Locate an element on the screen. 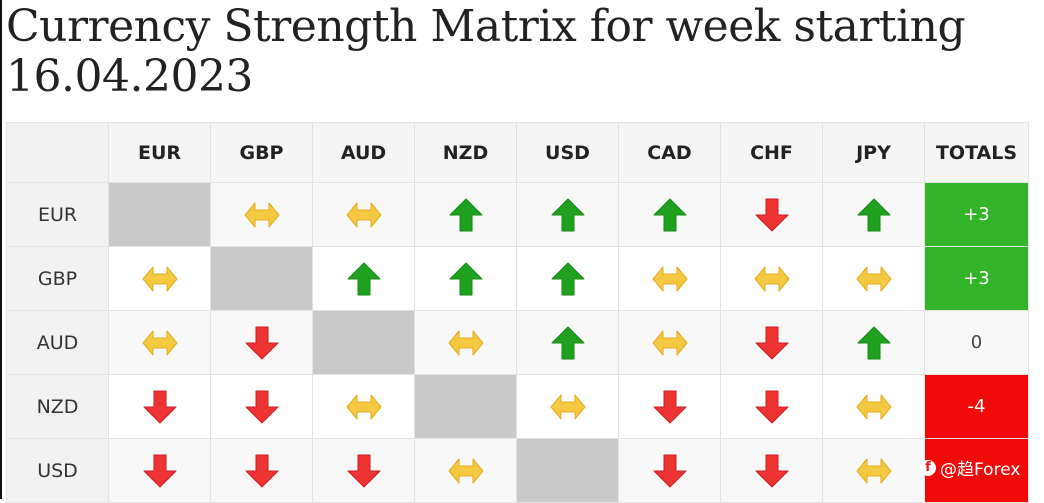  column-header: AUD is located at coordinates (363, 152).